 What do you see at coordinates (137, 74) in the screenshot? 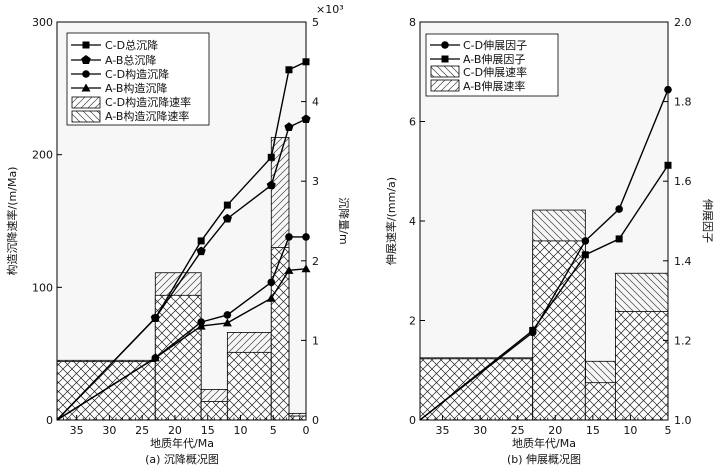
I see `legend-item-cd-tectonic: C-D构造沉降` at bounding box center [137, 74].